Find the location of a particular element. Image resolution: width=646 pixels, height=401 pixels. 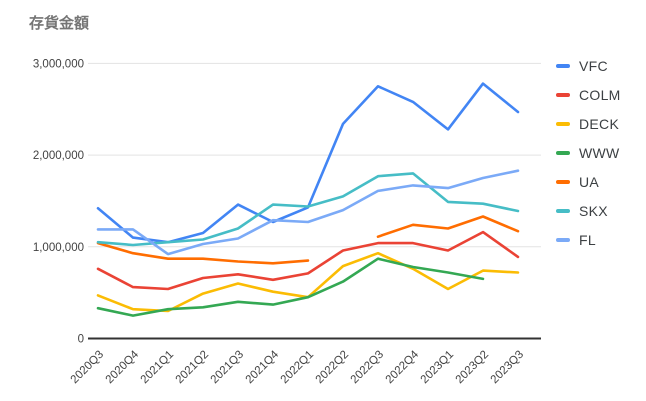

x-axis-tick-label: 2022Q4 is located at coordinates (403, 367).